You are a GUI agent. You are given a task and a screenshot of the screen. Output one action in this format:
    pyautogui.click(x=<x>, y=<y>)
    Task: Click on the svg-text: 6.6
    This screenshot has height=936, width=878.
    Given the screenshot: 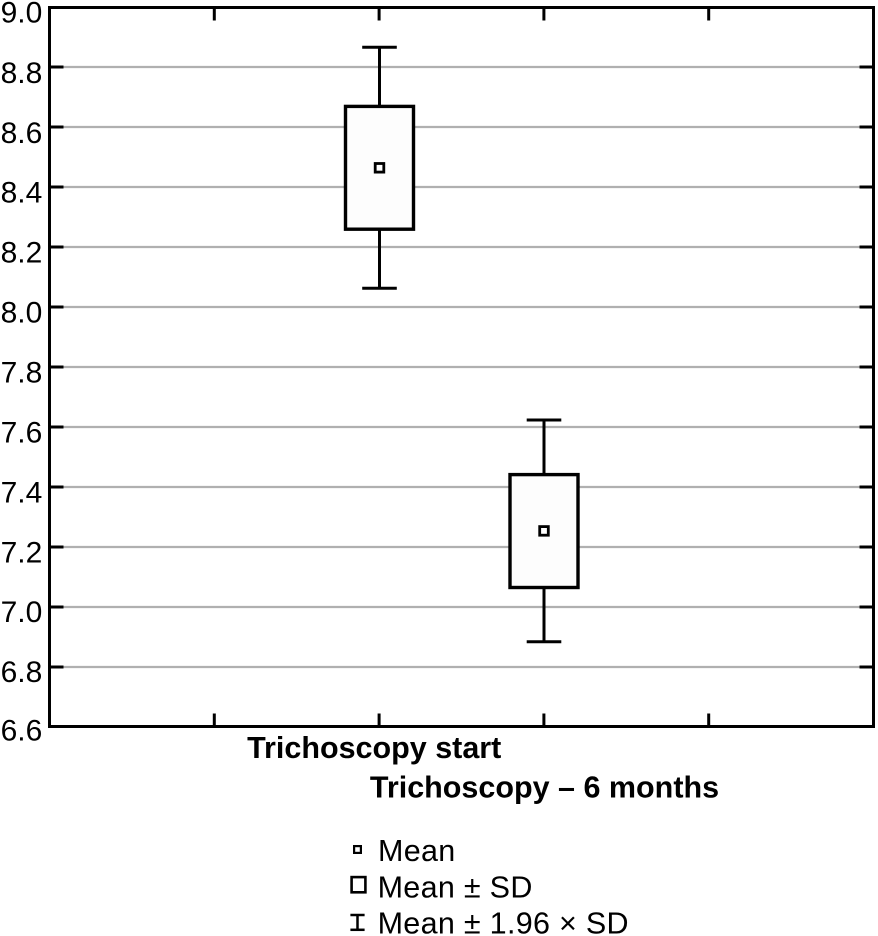 What is the action you would take?
    pyautogui.click(x=22, y=731)
    